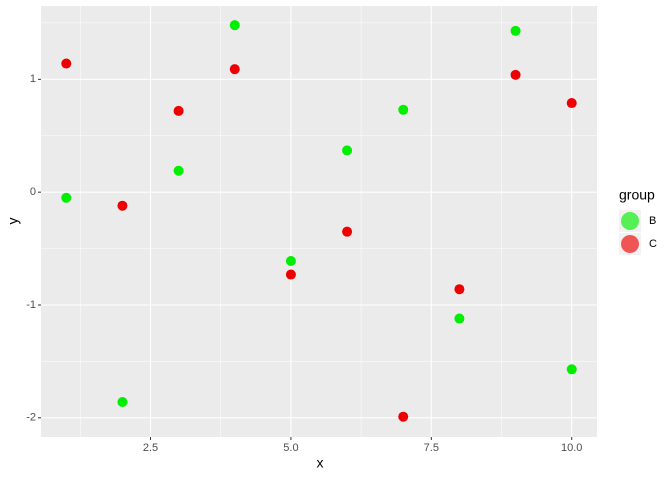 Image resolution: width=672 pixels, height=480 pixels. Describe the element at coordinates (431, 448) in the screenshot. I see `x-tick-label: 7.5` at that location.